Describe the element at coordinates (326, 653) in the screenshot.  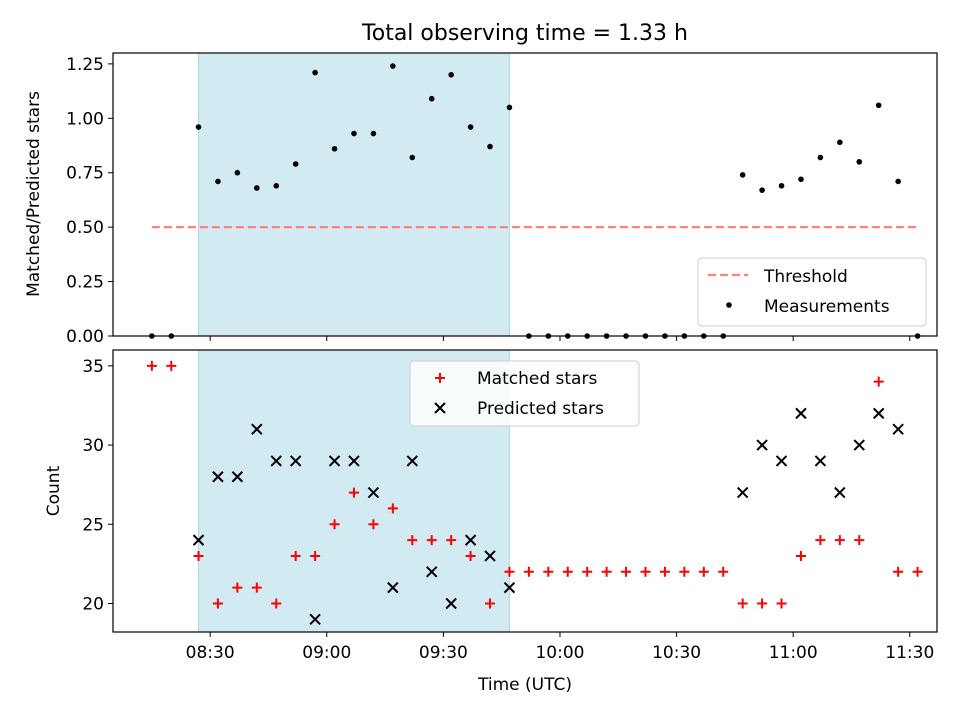
I see `x-tick-label: 09:00` at that location.